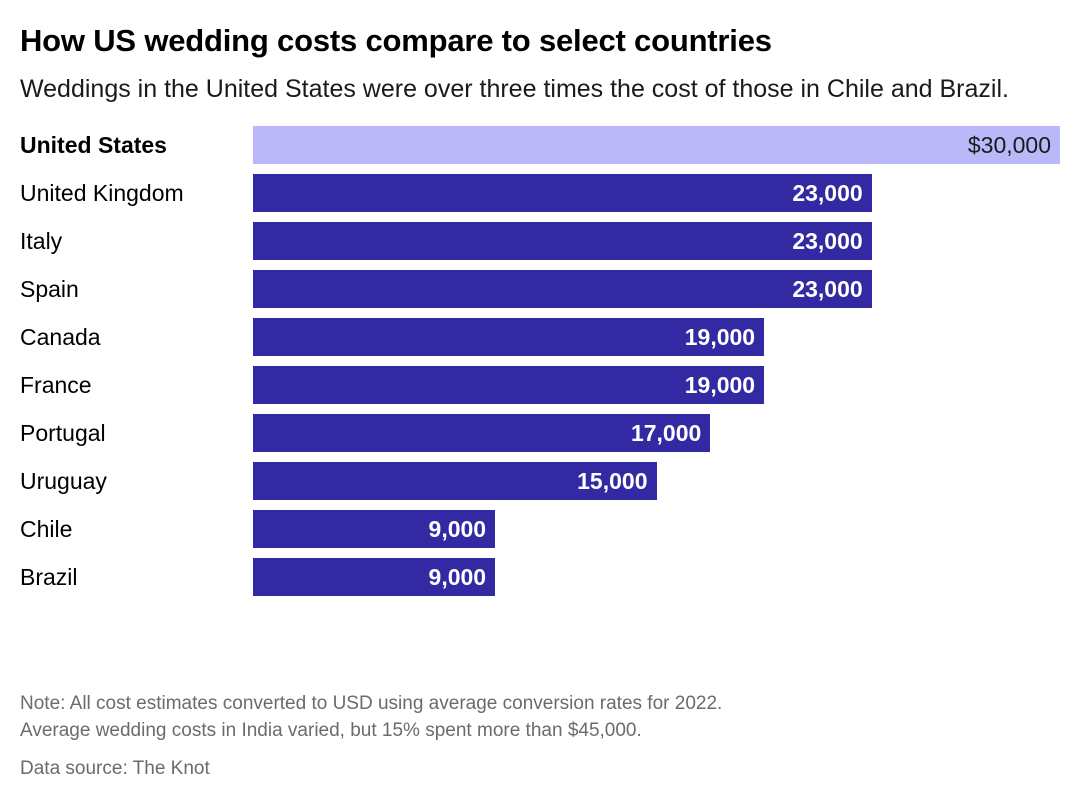  I want to click on bar-category-label: Italy, so click(41, 241).